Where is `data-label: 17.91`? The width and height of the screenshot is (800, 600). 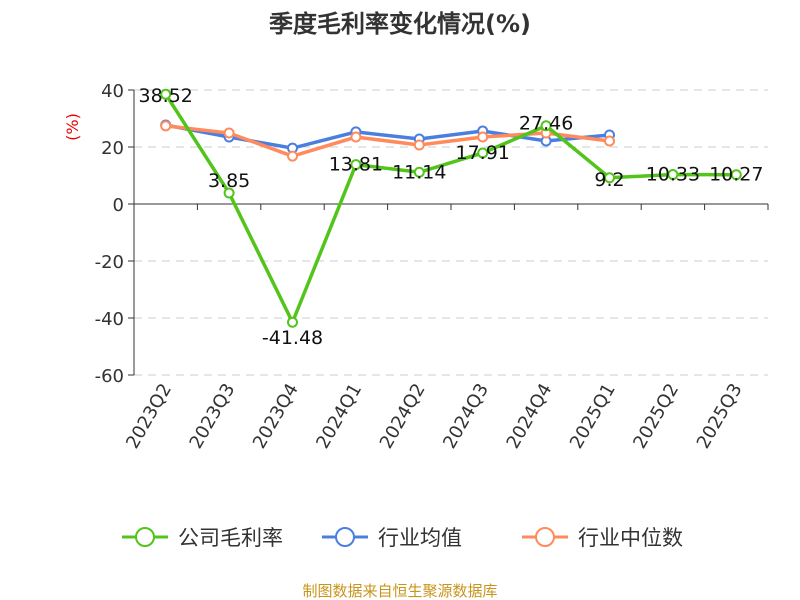
data-label: 17.91 is located at coordinates (482, 153).